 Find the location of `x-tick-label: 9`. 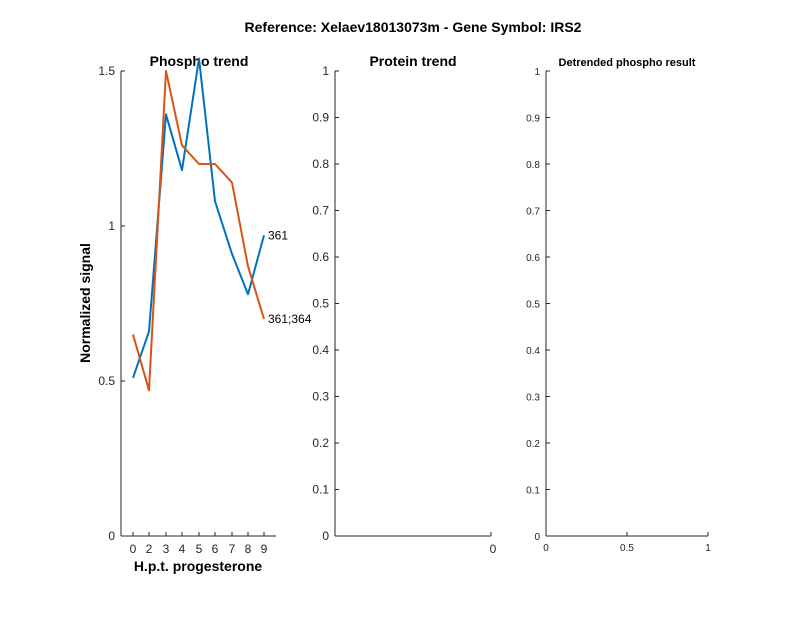

x-tick-label: 9 is located at coordinates (264, 549).